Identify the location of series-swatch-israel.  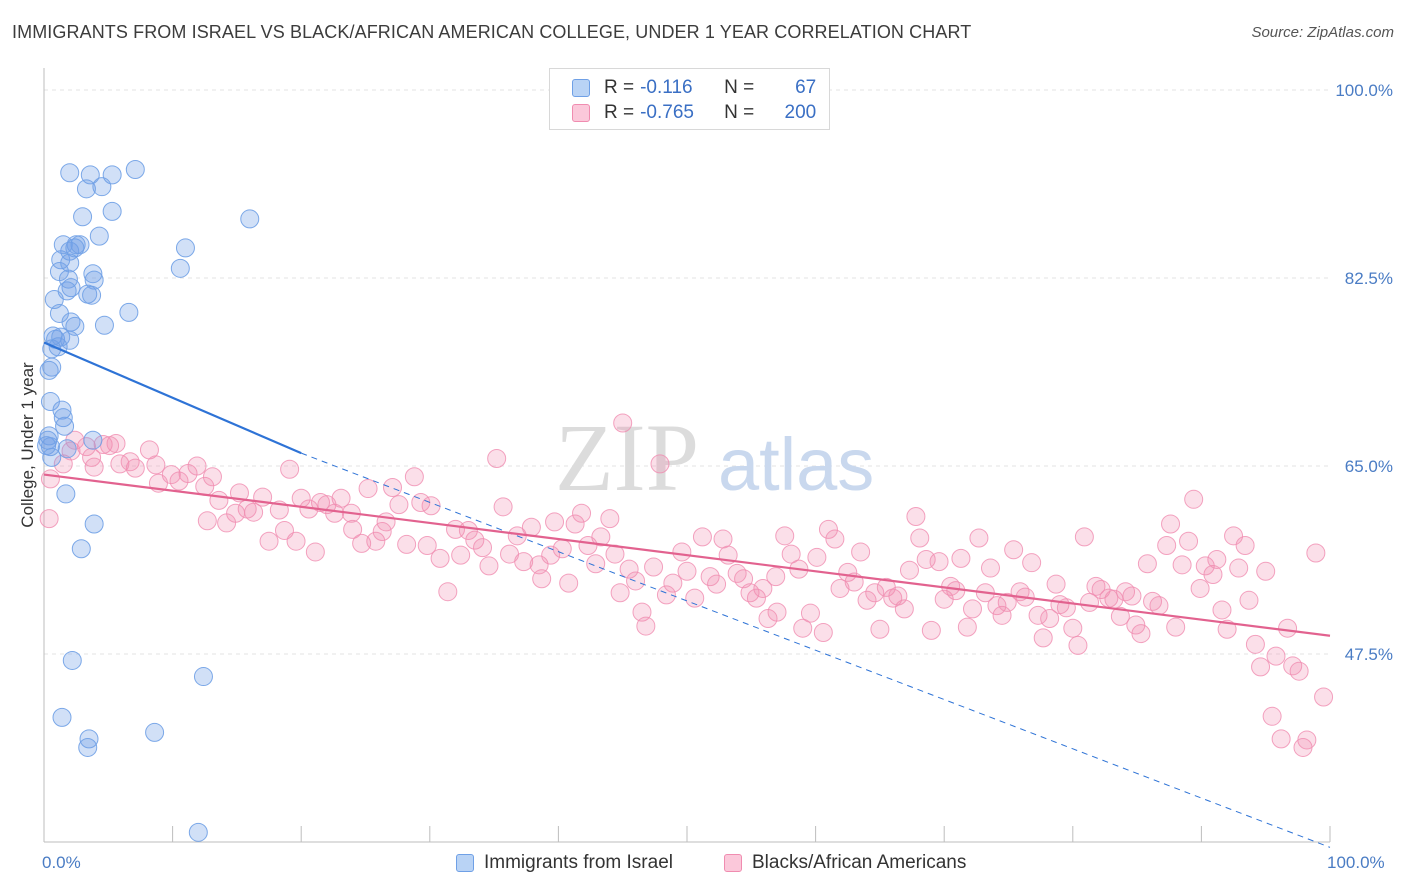
(465, 863).